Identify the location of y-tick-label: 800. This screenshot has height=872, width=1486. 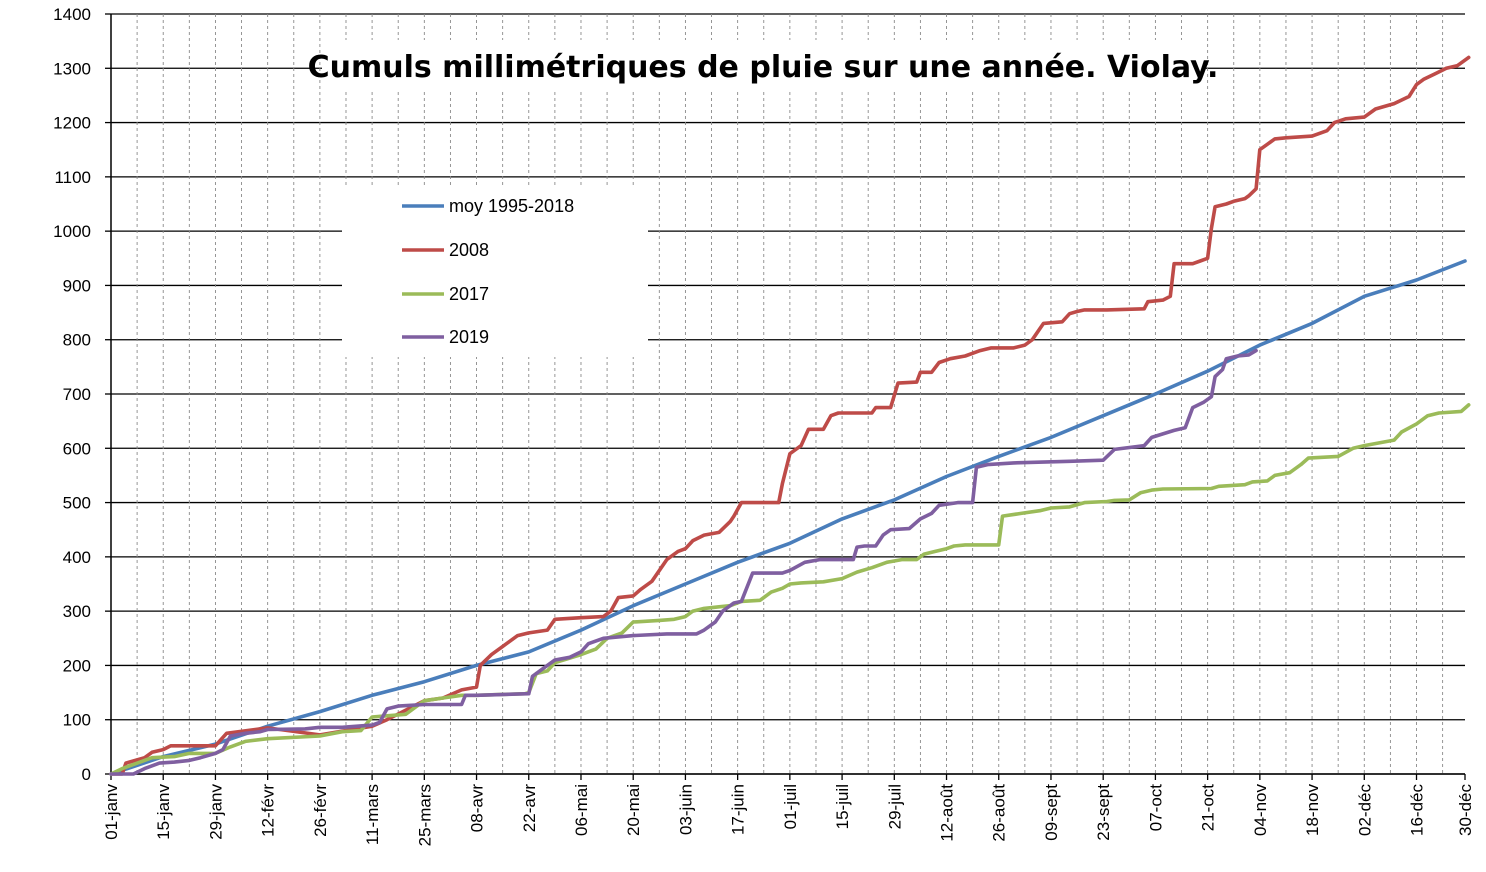
(77, 340).